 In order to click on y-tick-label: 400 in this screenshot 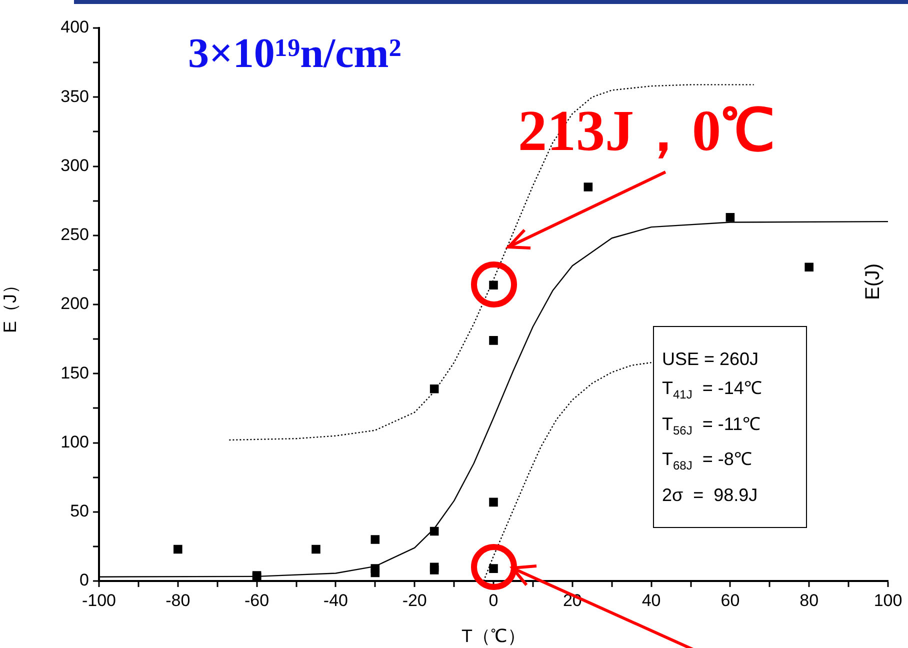, I will do `click(74, 27)`.